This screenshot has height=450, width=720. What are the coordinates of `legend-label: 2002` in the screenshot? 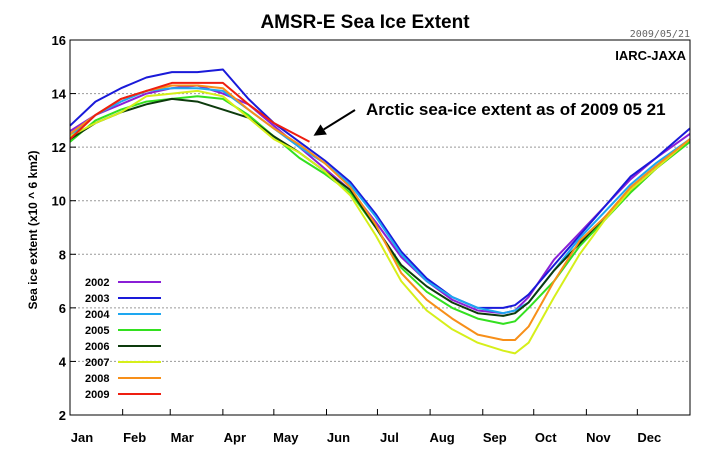 It's located at (97, 283).